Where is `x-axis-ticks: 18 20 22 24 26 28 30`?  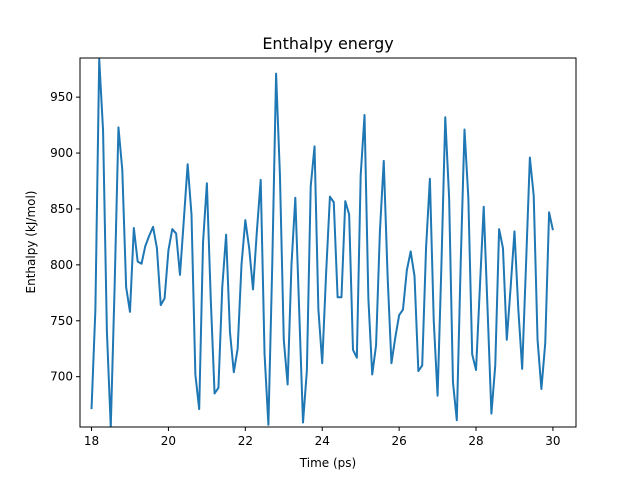
x-axis-ticks: 18 20 22 24 26 28 30 is located at coordinates (322, 437).